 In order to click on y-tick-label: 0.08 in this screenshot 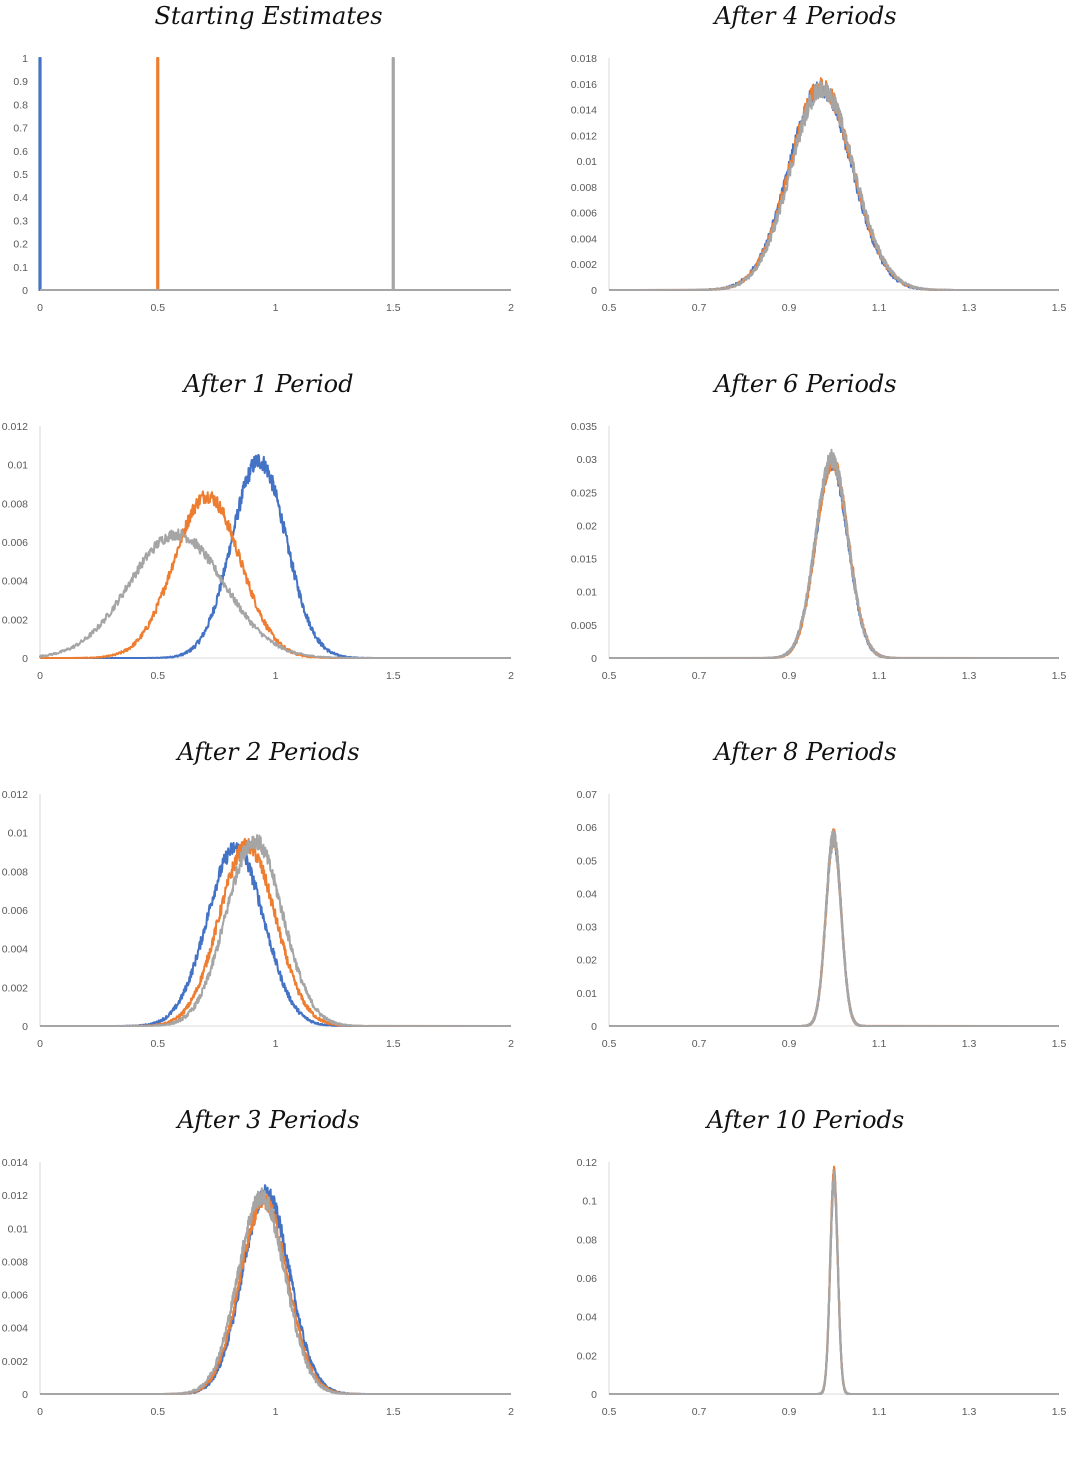, I will do `click(587, 1240)`.